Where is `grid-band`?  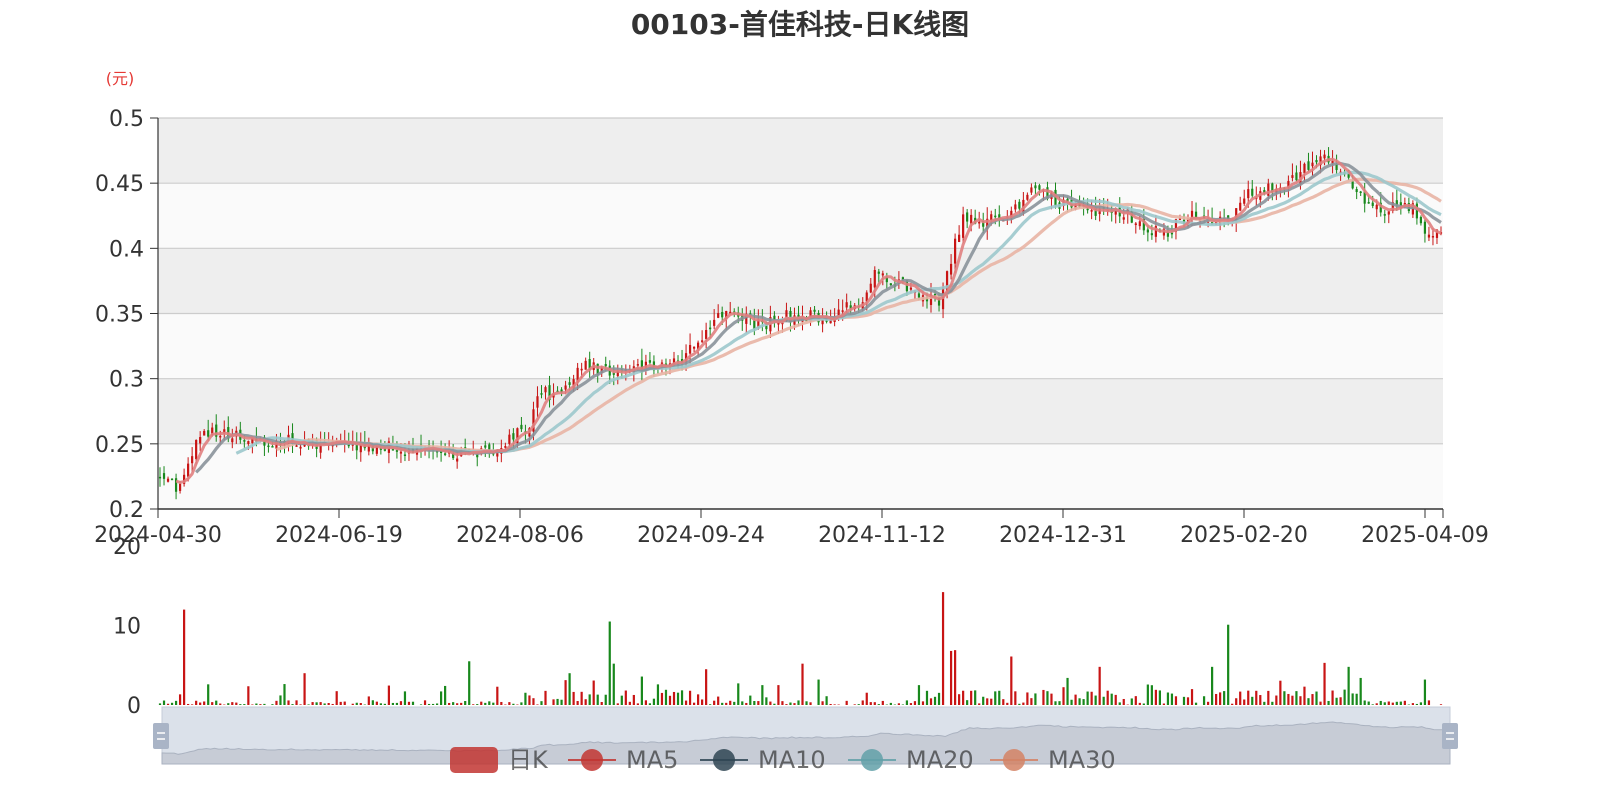
grid-band is located at coordinates (800, 151).